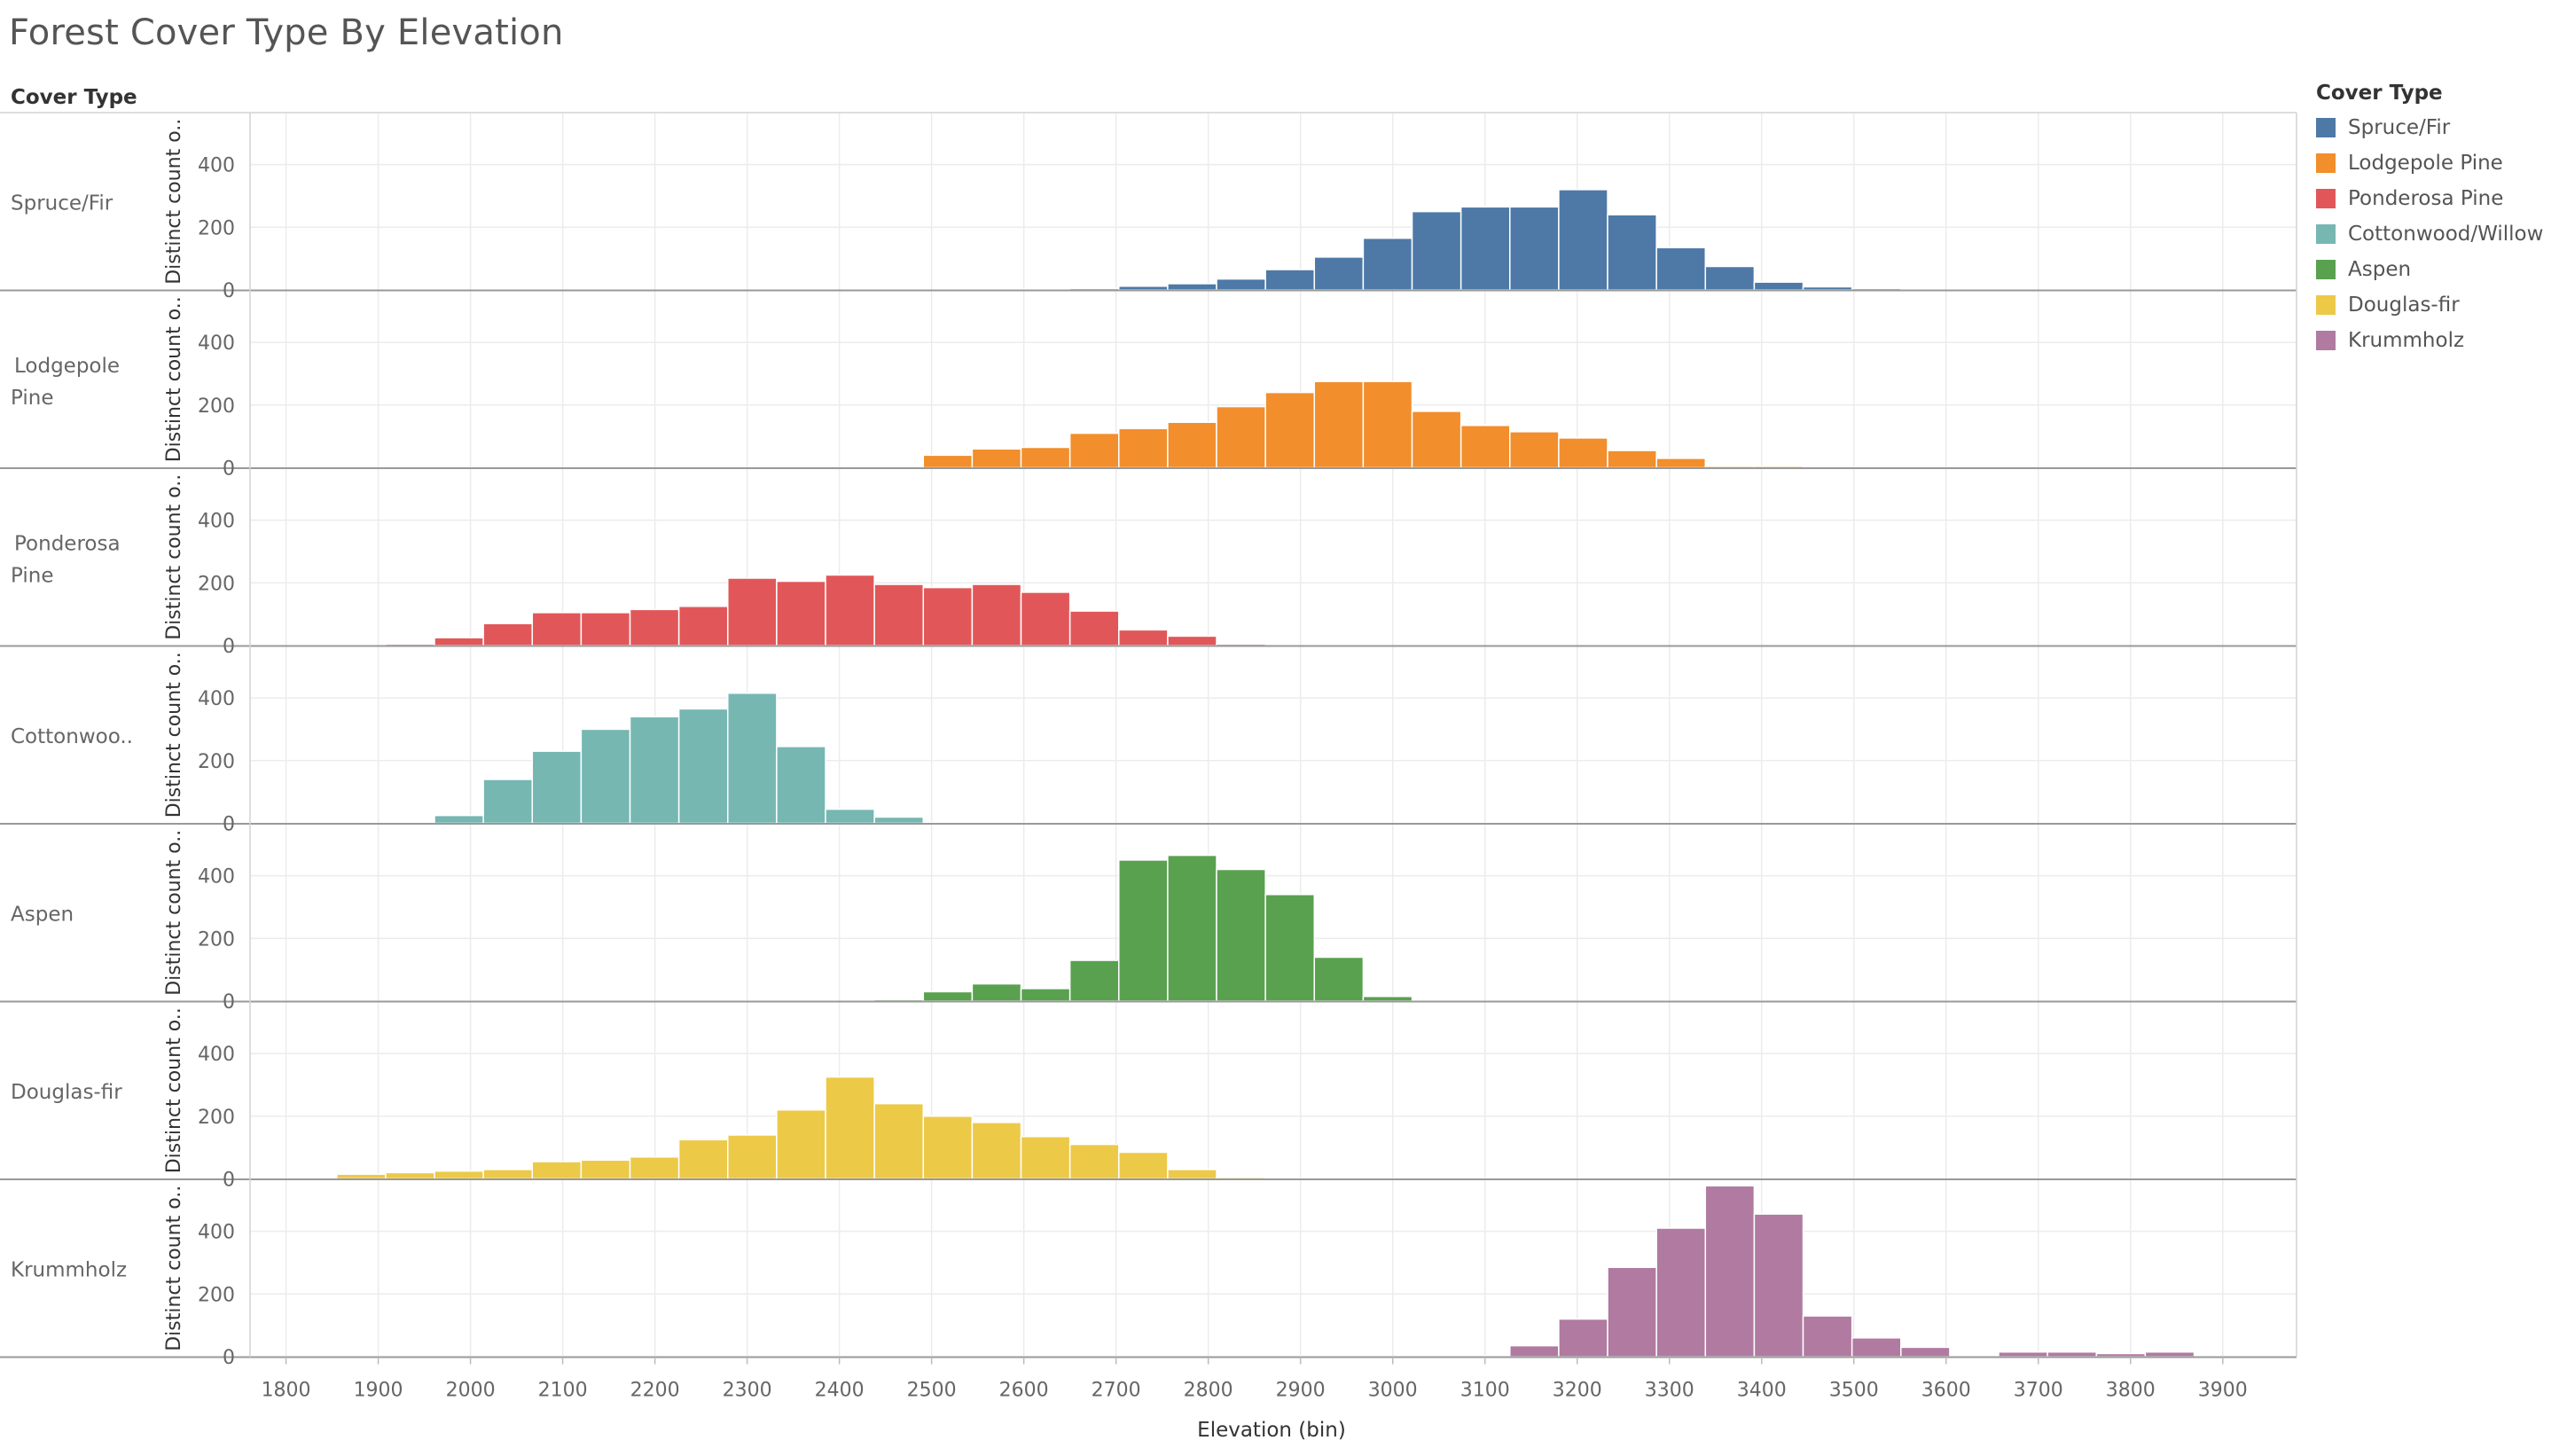 The image size is (2559, 1456). I want to click on legend-item: Lodgepole Pine, so click(2429, 163).